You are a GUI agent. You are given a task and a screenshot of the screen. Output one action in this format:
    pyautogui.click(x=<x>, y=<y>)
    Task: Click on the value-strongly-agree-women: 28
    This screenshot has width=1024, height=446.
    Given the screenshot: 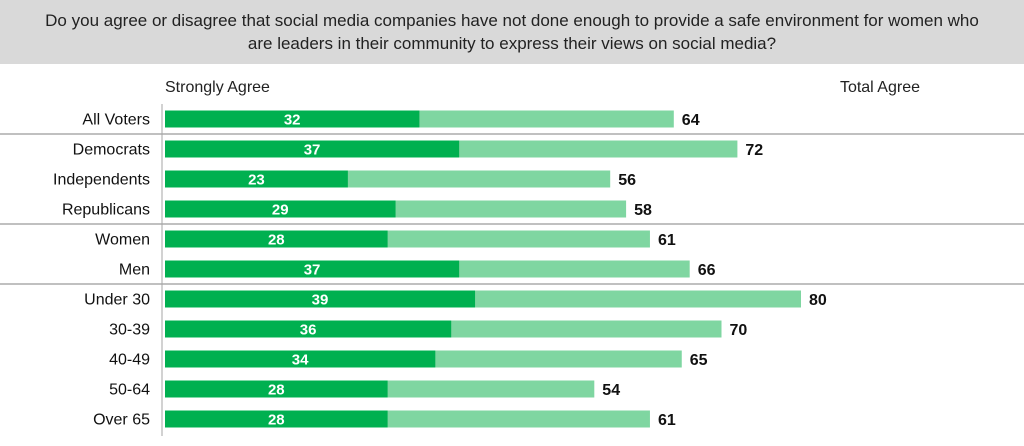 What is the action you would take?
    pyautogui.click(x=276, y=240)
    